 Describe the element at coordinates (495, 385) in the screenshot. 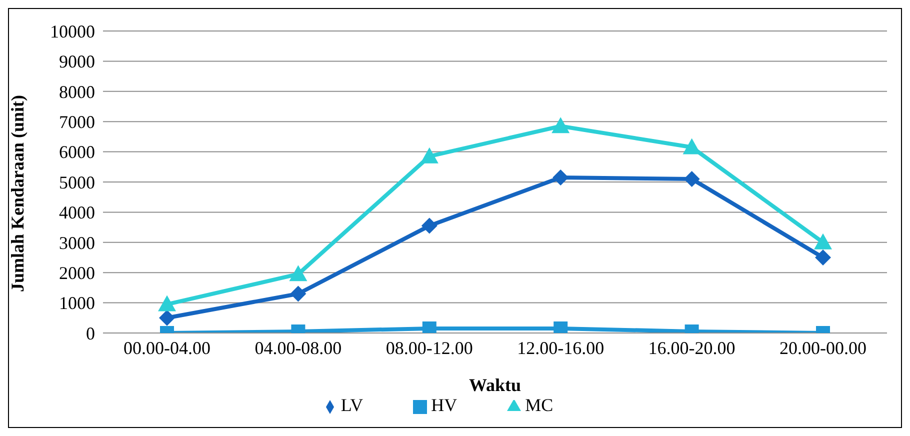

I see `x-axis-title: Waktu` at that location.